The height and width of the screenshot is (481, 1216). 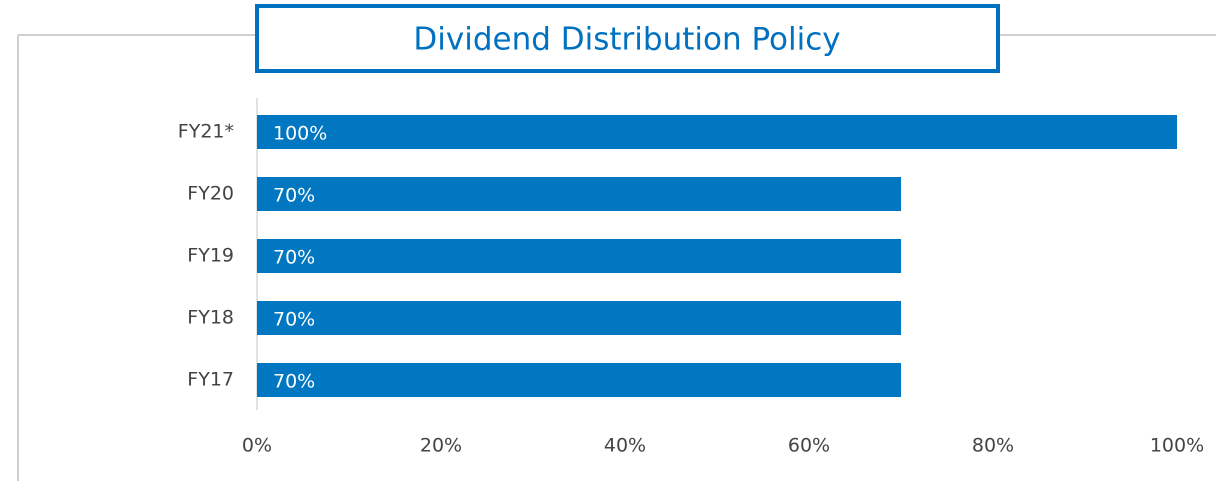 What do you see at coordinates (993, 446) in the screenshot?
I see `x-tick-label: 80%` at bounding box center [993, 446].